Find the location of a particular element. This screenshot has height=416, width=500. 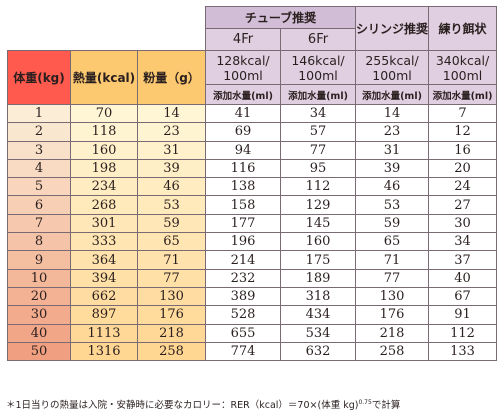

cell-powder: 130 is located at coordinates (171, 296).